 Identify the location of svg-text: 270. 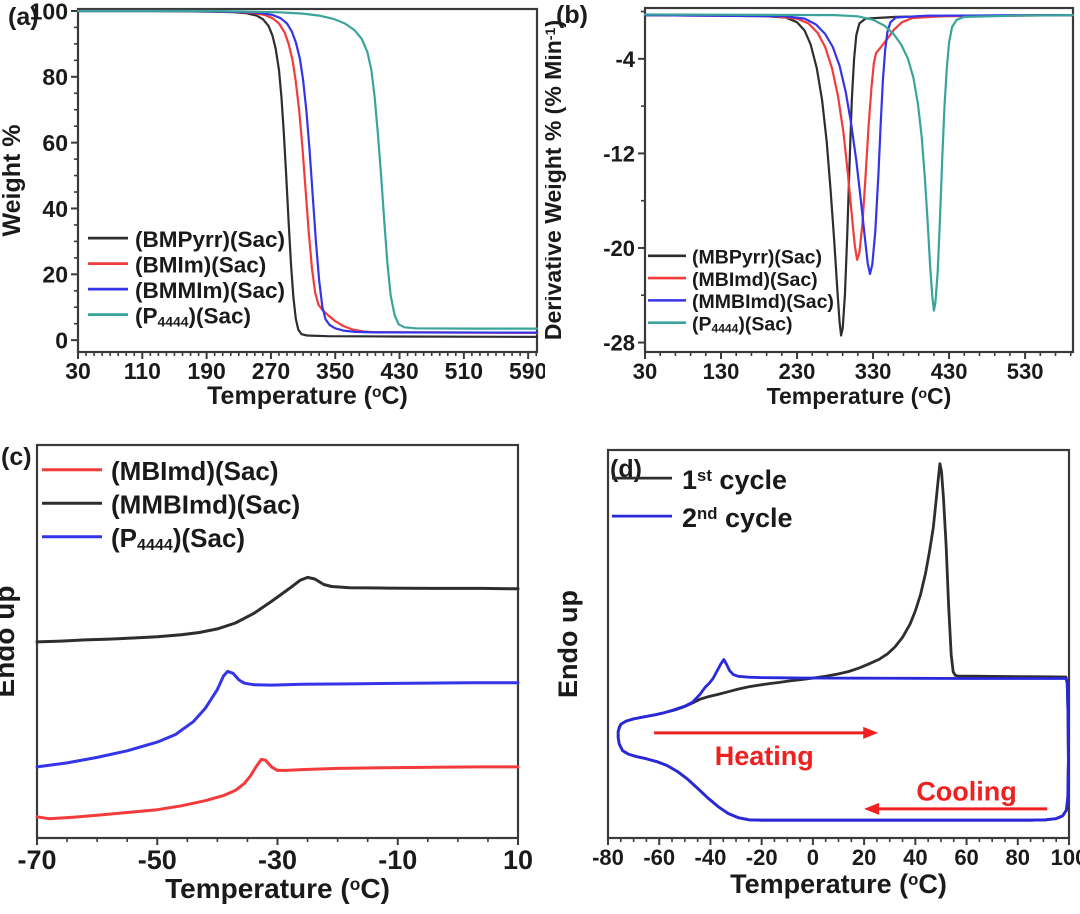
(271, 371).